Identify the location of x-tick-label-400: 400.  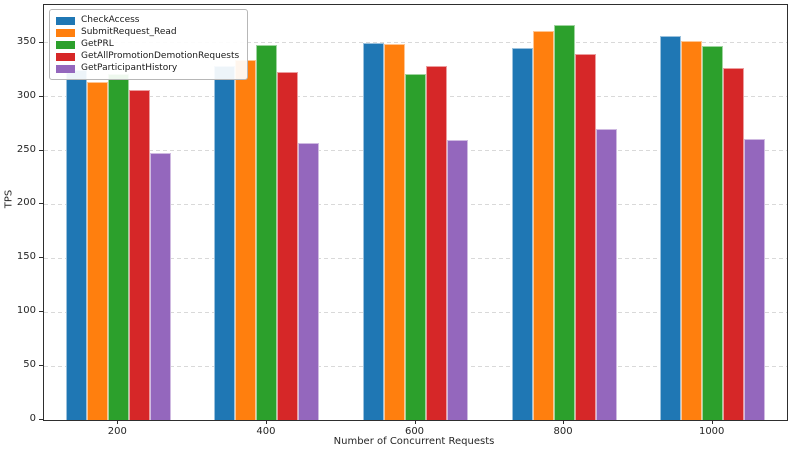
(266, 431).